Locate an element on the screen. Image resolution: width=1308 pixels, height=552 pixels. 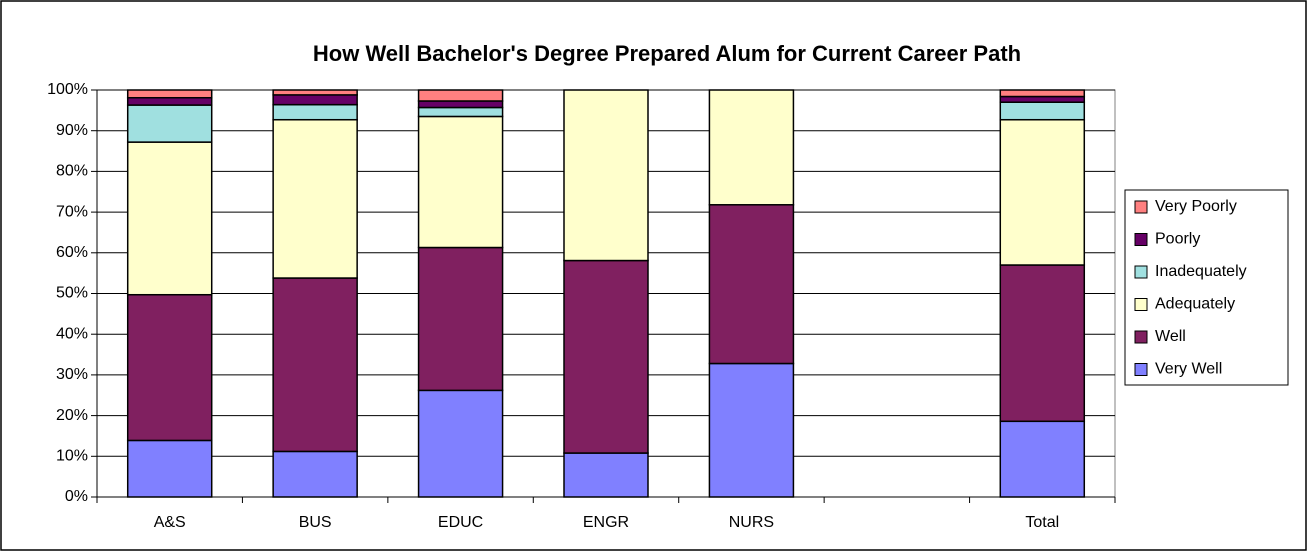
legend-label: Poorly is located at coordinates (1177, 239).